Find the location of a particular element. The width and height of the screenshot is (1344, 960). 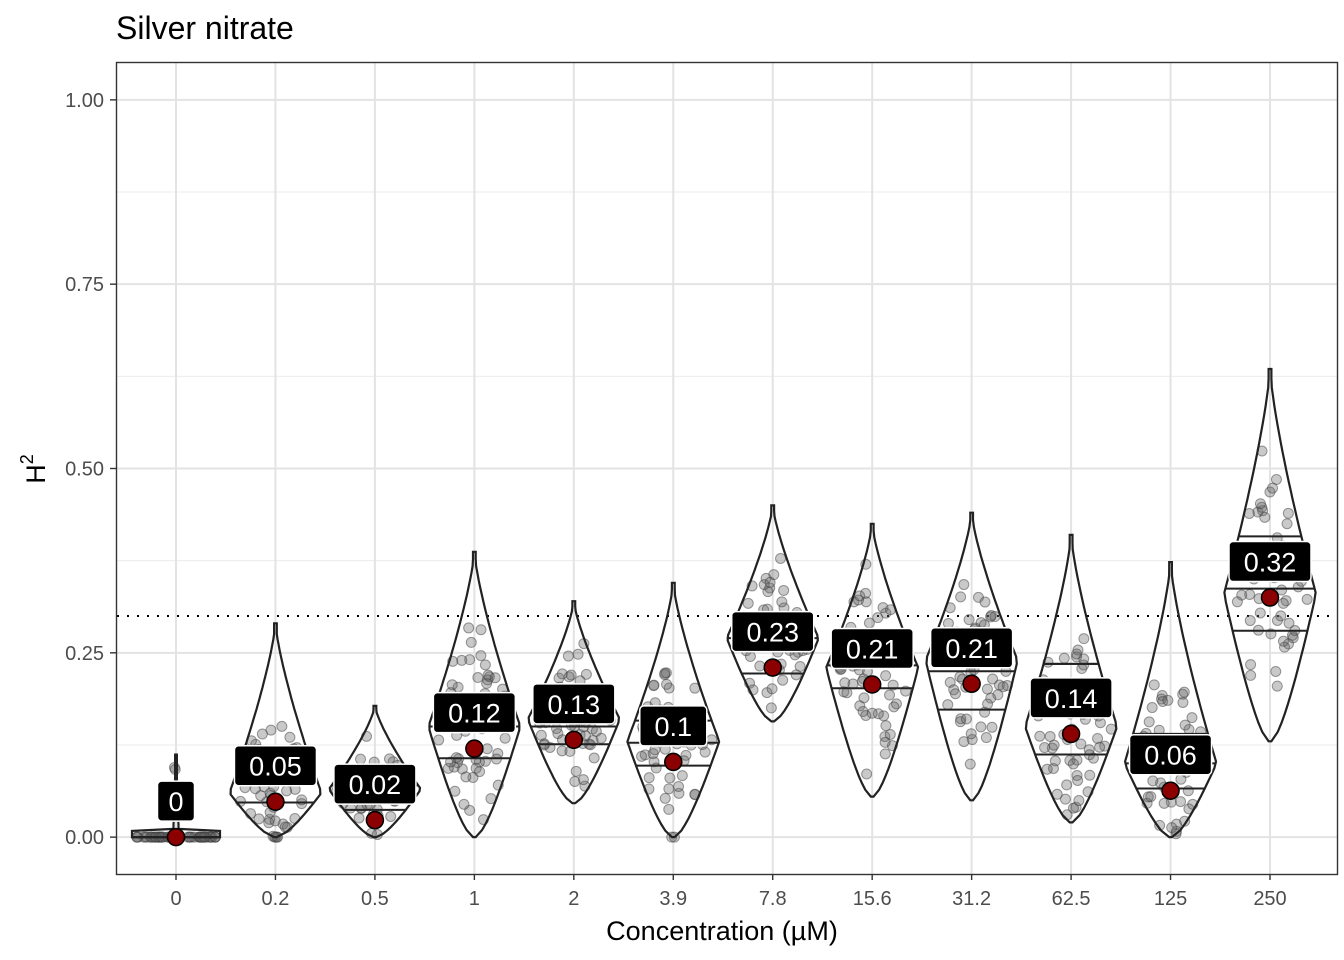

mean-label: 0.13 is located at coordinates (574, 704).